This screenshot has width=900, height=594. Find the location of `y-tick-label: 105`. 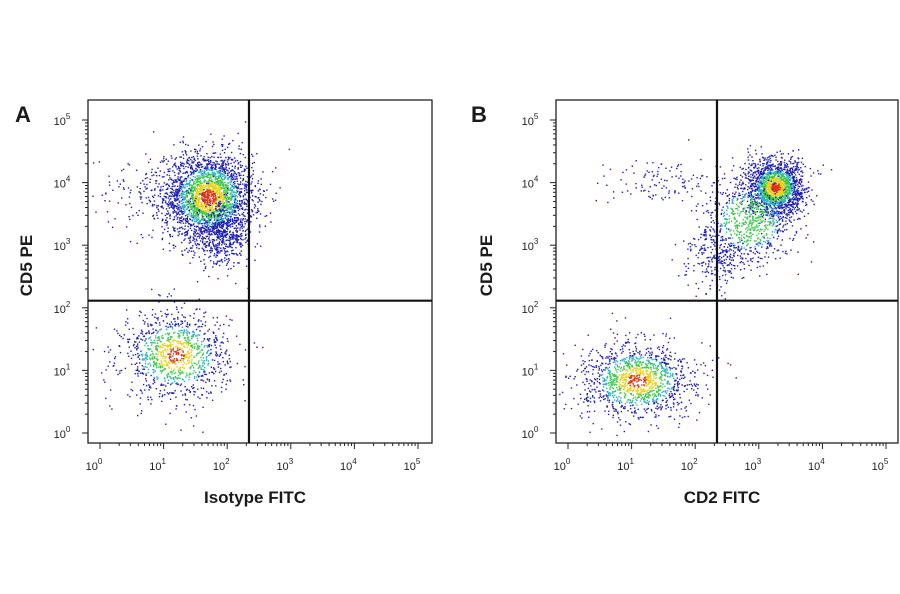

y-tick-label: 105 is located at coordinates (62, 120).